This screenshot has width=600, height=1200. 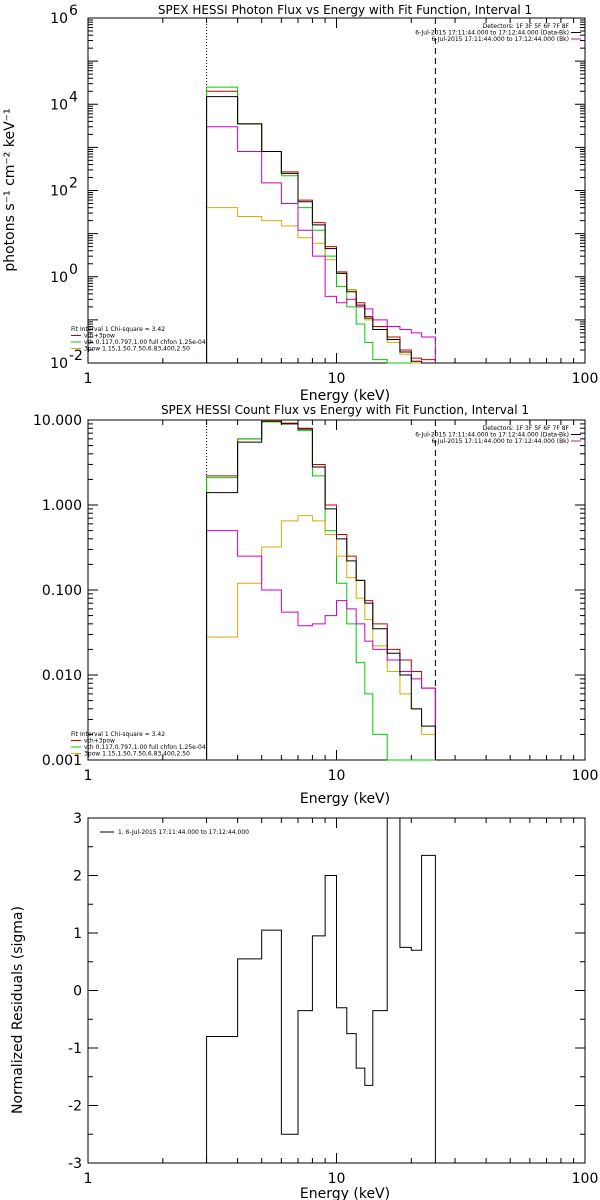 What do you see at coordinates (75, 1164) in the screenshot?
I see `y-tick-label: -3` at bounding box center [75, 1164].